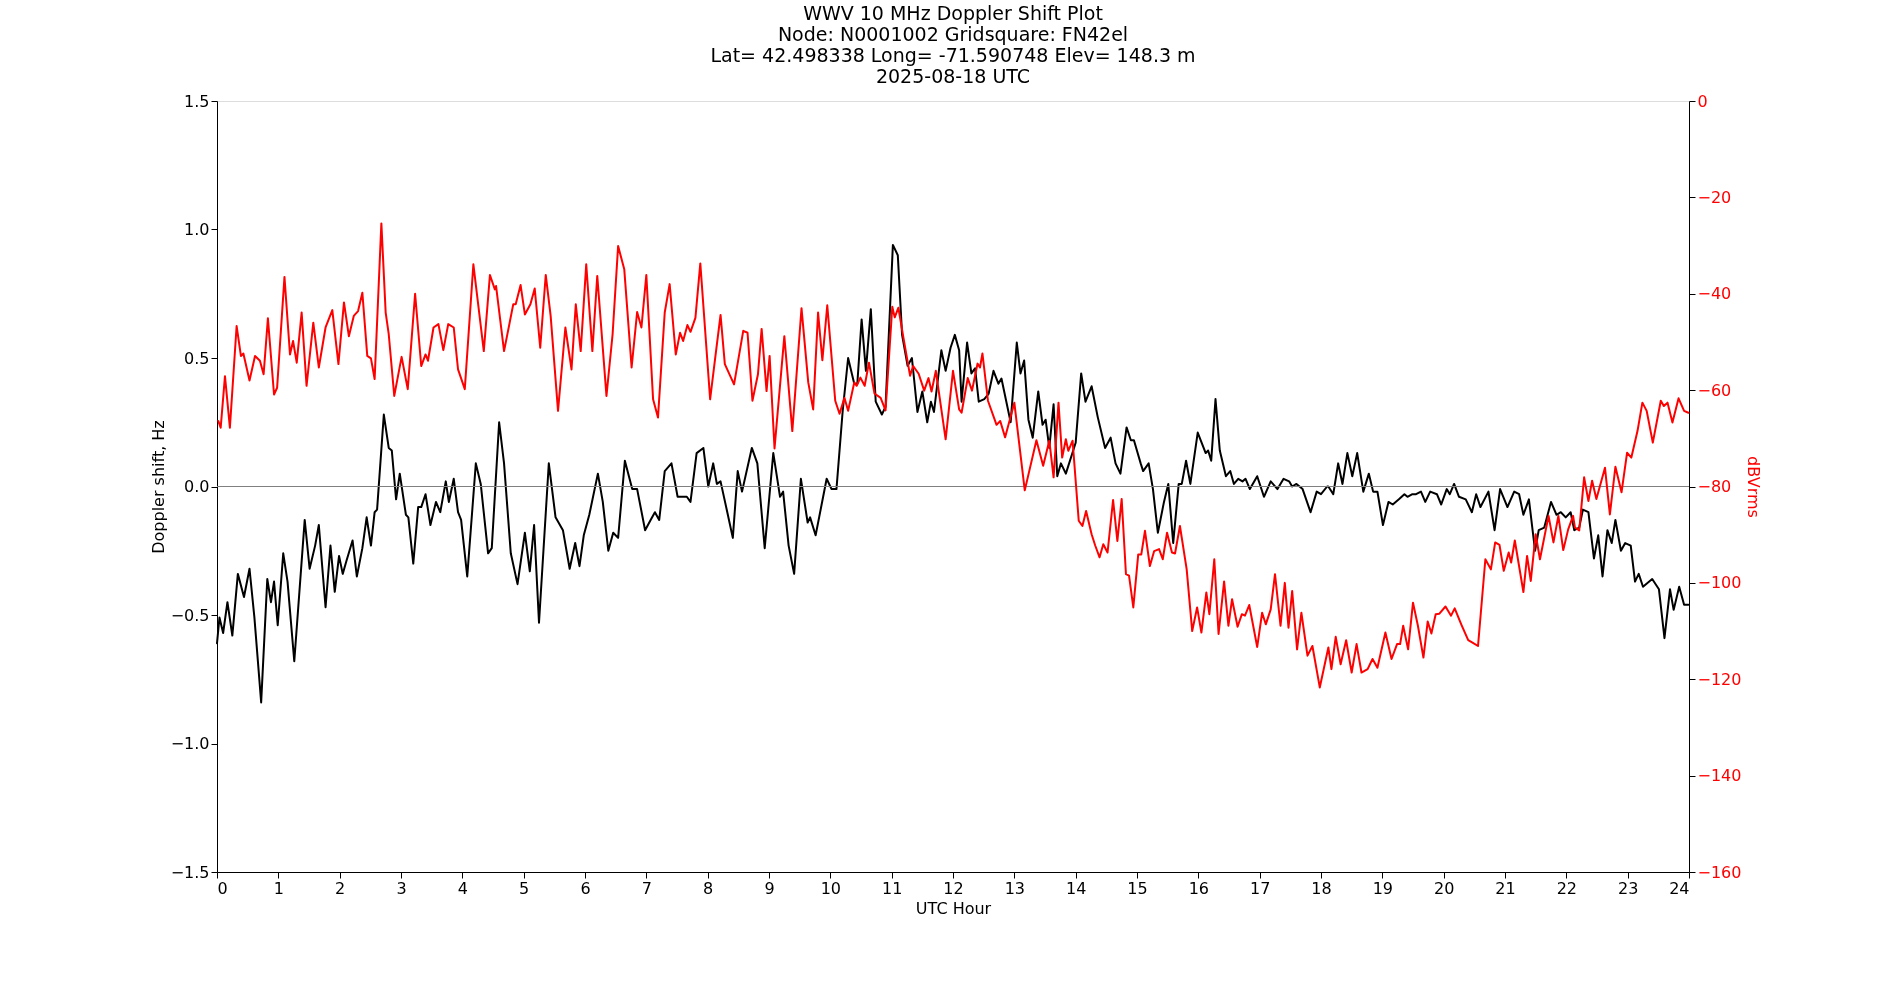  I want to click on x-tick-label: 5, so click(524, 888).